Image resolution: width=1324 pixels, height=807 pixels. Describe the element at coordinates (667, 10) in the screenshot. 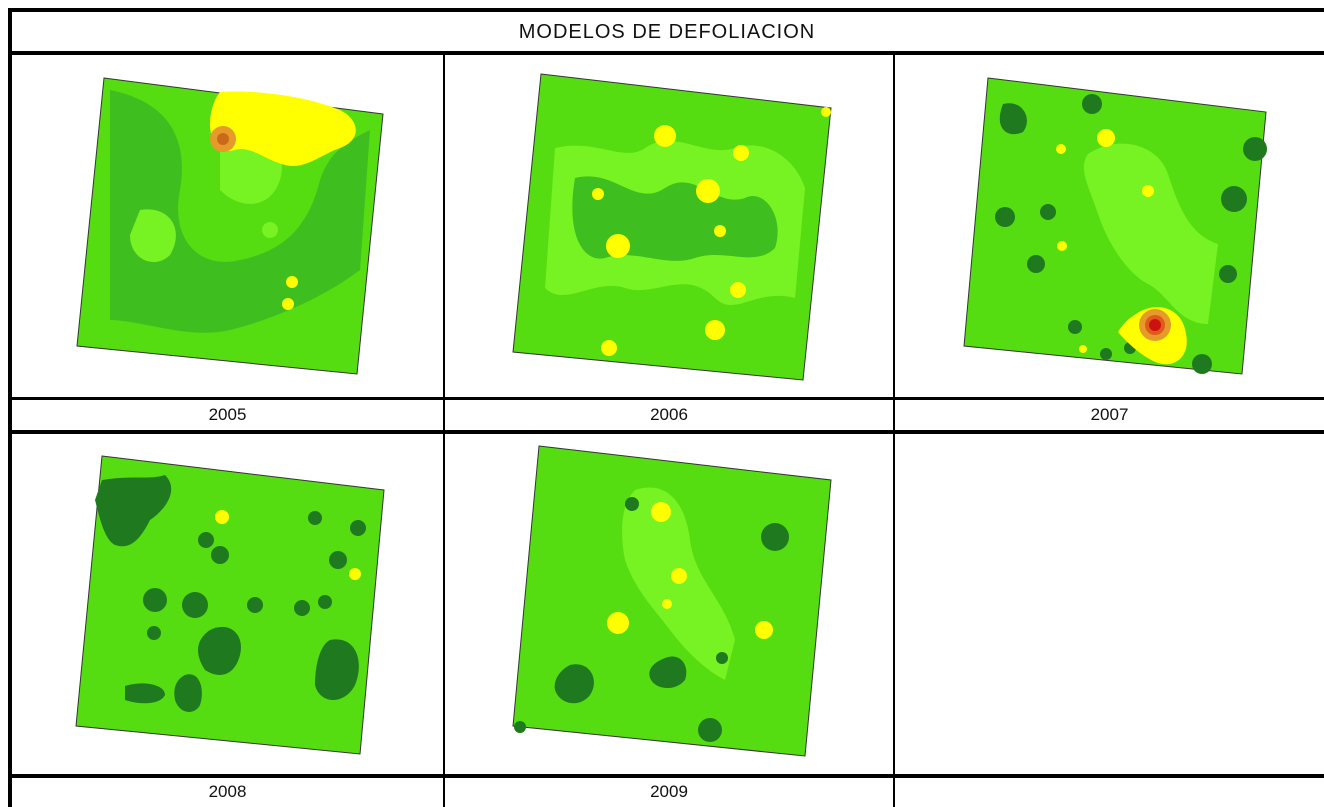

I see `table-border-top` at that location.